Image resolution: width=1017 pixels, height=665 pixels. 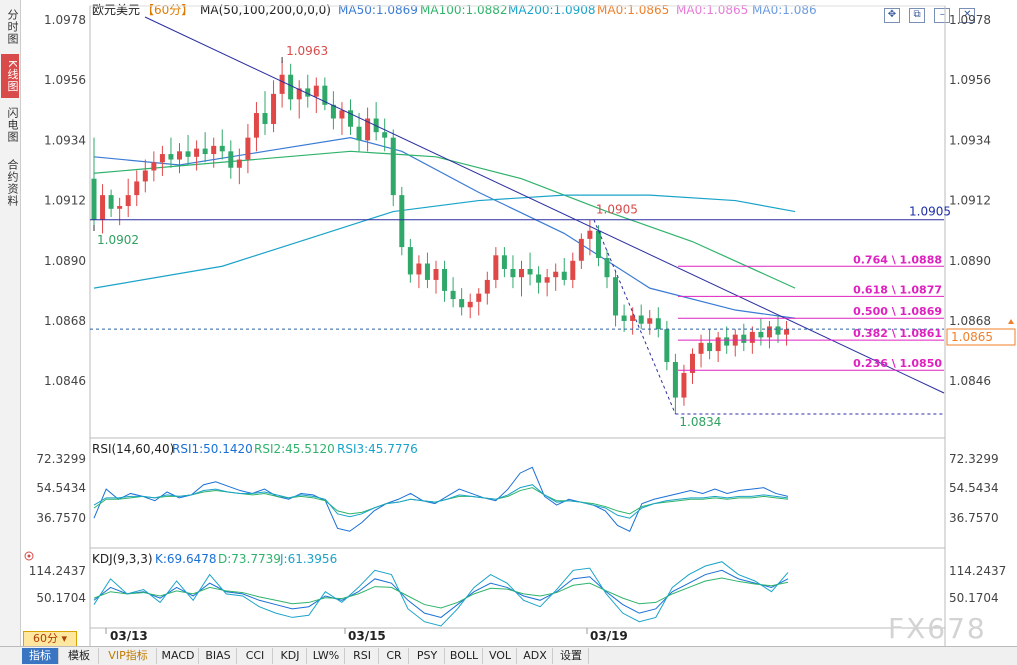 I want to click on tab-bias: BIAS, so click(x=218, y=656).